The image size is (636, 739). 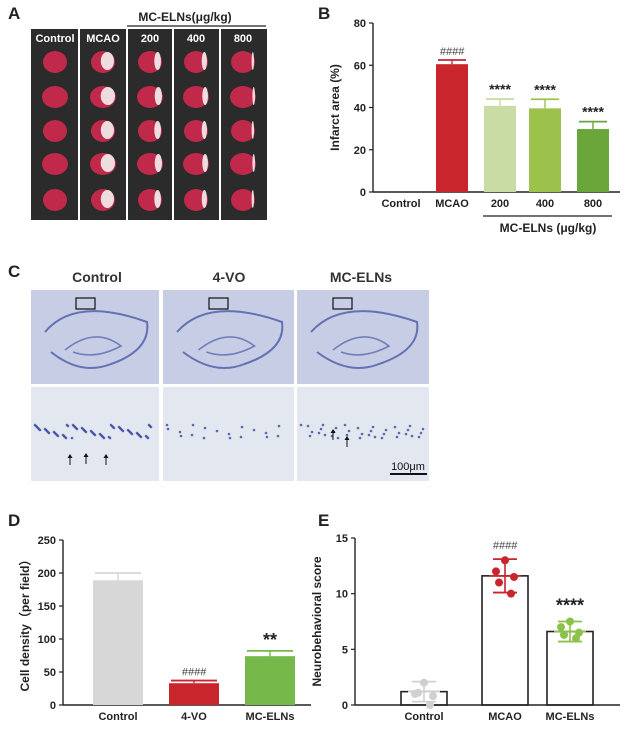 I want to click on x-tick-label: 4-VO, so click(x=194, y=717).